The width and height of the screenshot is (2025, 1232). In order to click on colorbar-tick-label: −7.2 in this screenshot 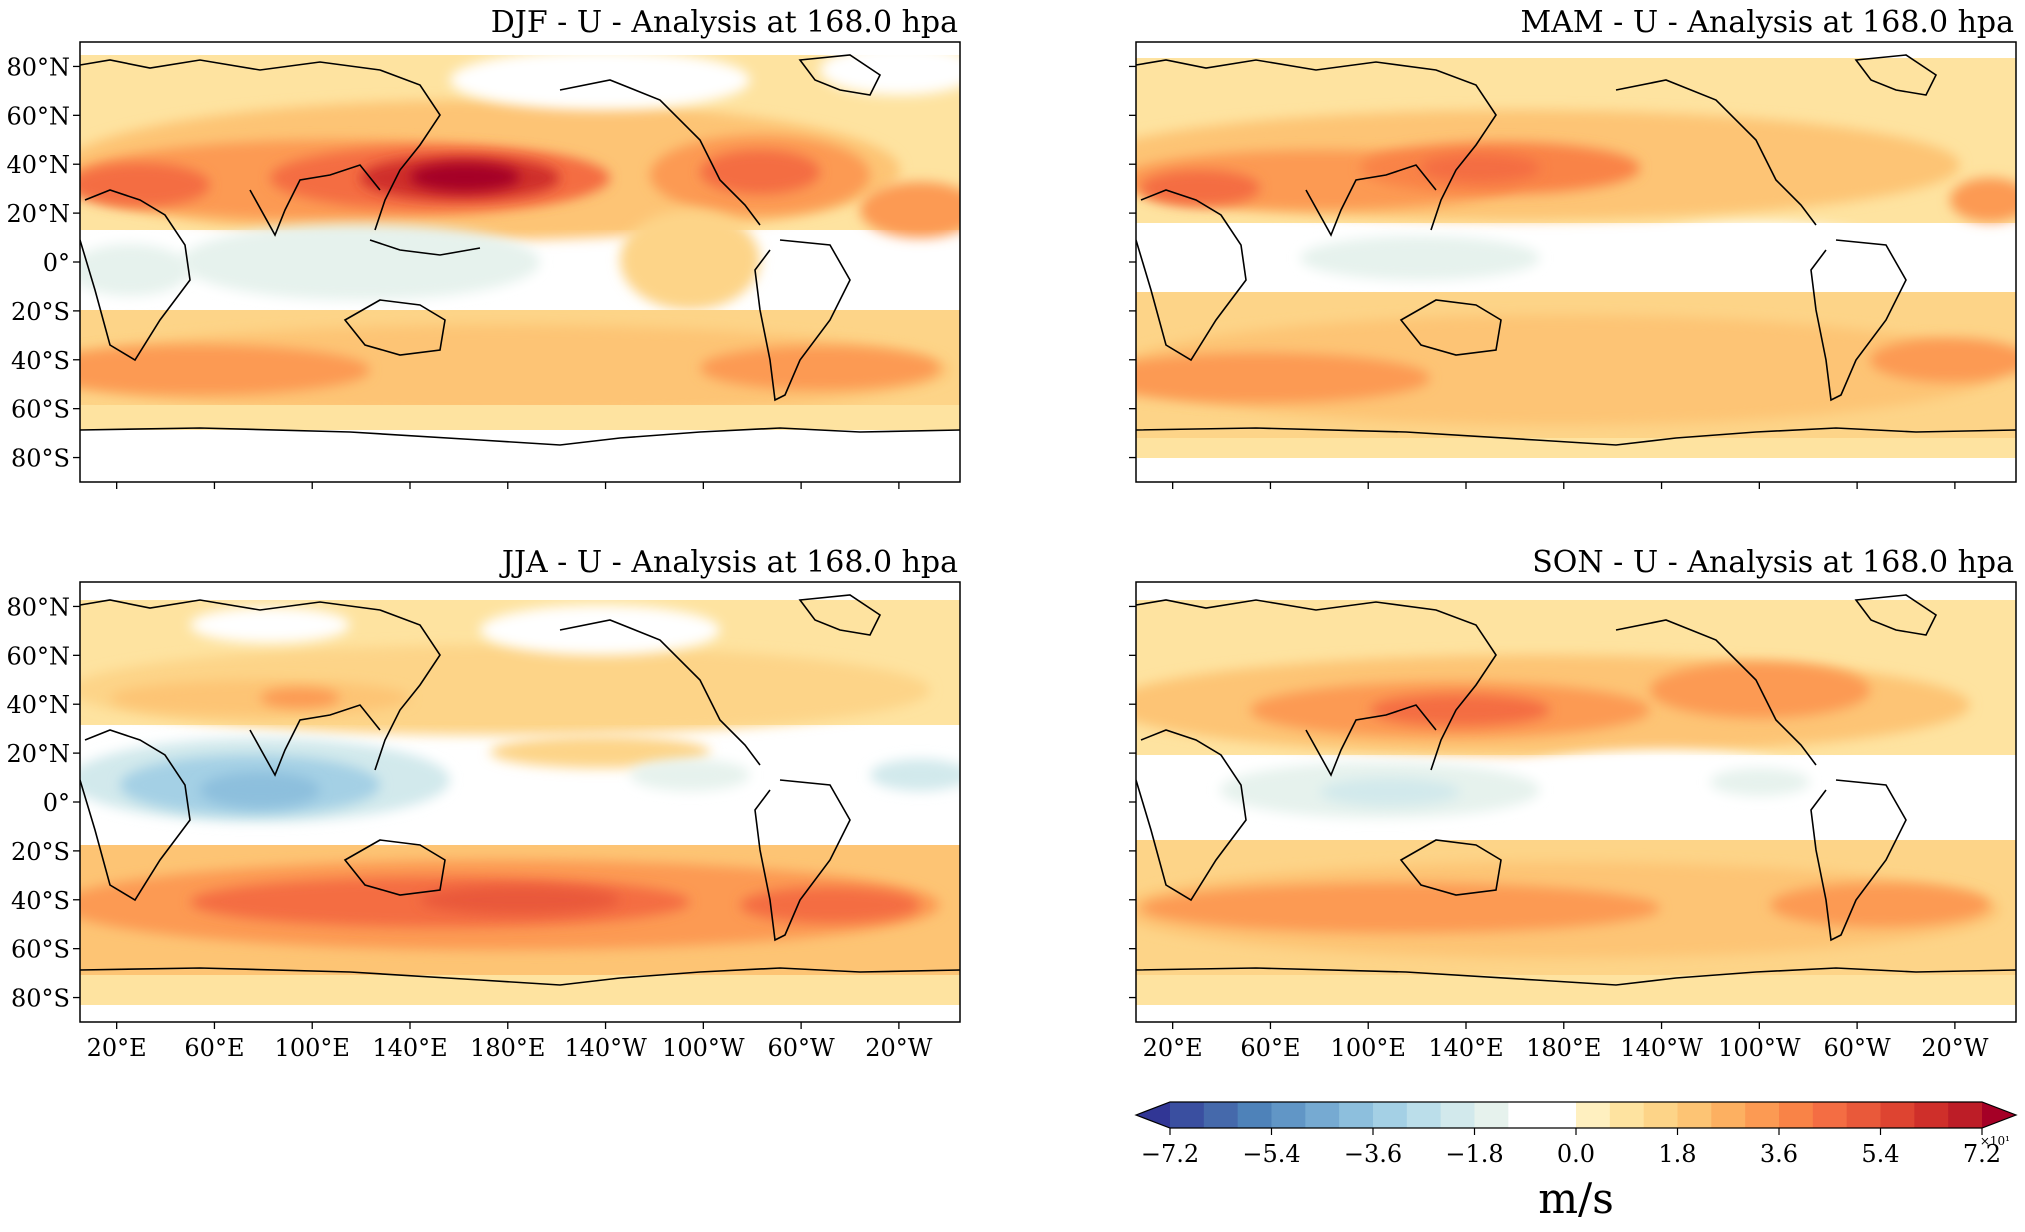, I will do `click(1170, 1154)`.